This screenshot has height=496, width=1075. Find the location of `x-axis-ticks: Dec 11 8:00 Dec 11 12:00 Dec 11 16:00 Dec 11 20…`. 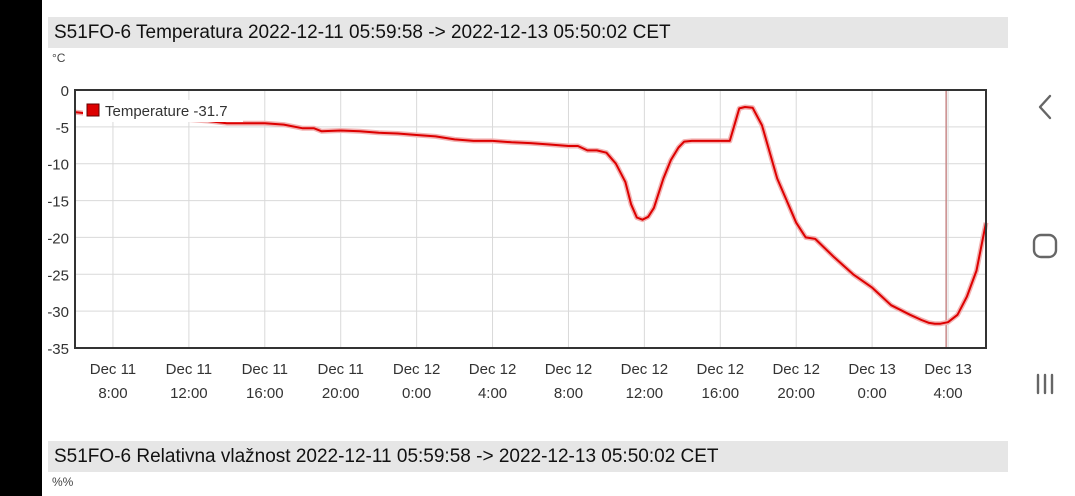

x-axis-ticks: Dec 11 8:00 Dec 11 12:00 Dec 11 16:00 Dec 11 20… is located at coordinates (531, 381).